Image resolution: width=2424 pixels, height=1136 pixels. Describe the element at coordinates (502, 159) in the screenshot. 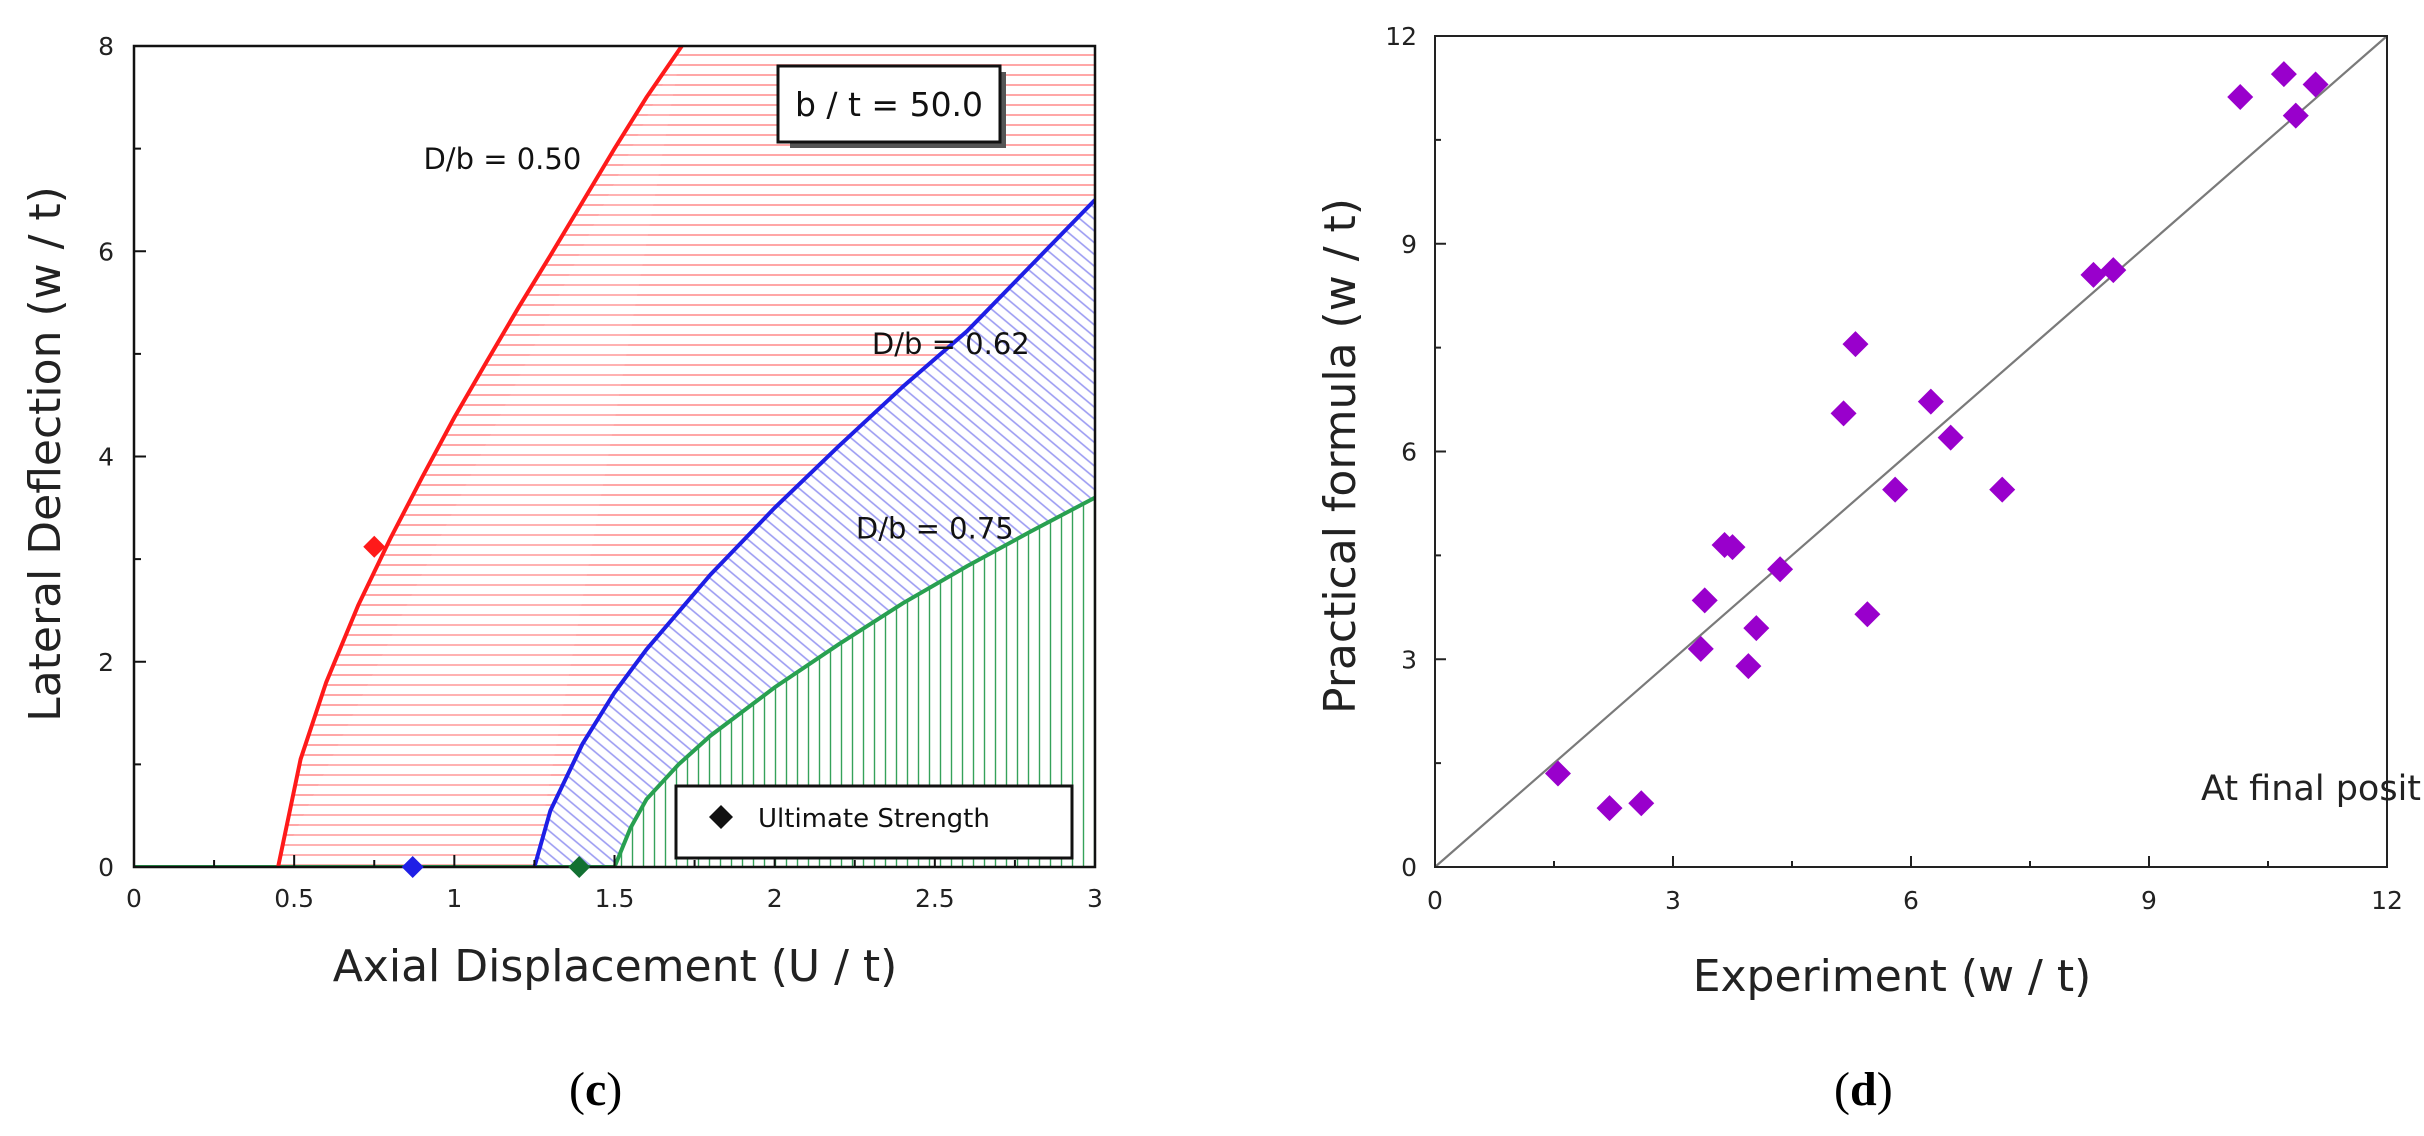

I see `curve-label-red: D/b = 0.50` at that location.